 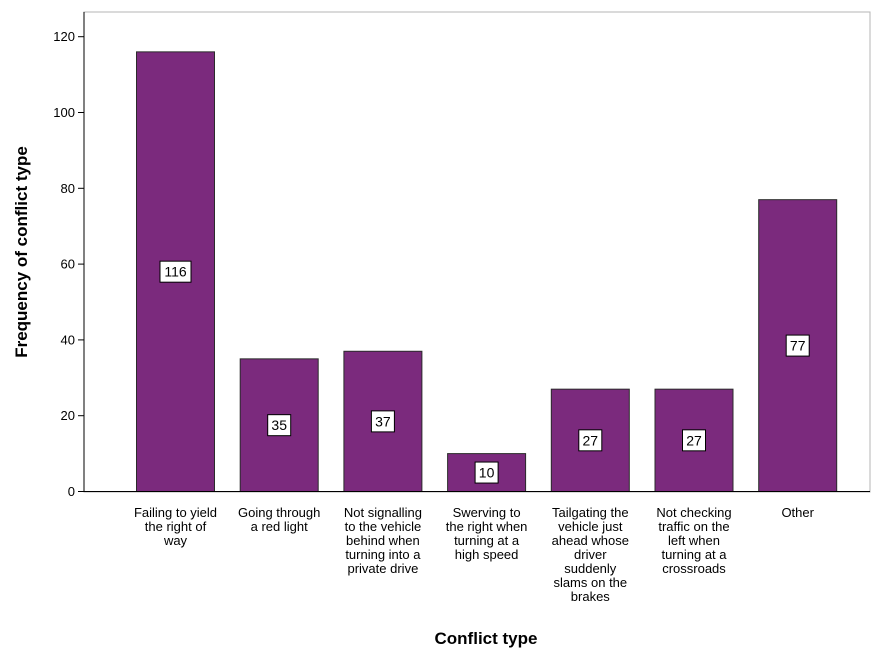 What do you see at coordinates (590, 582) in the screenshot?
I see `x-category-label-line: slams on the` at bounding box center [590, 582].